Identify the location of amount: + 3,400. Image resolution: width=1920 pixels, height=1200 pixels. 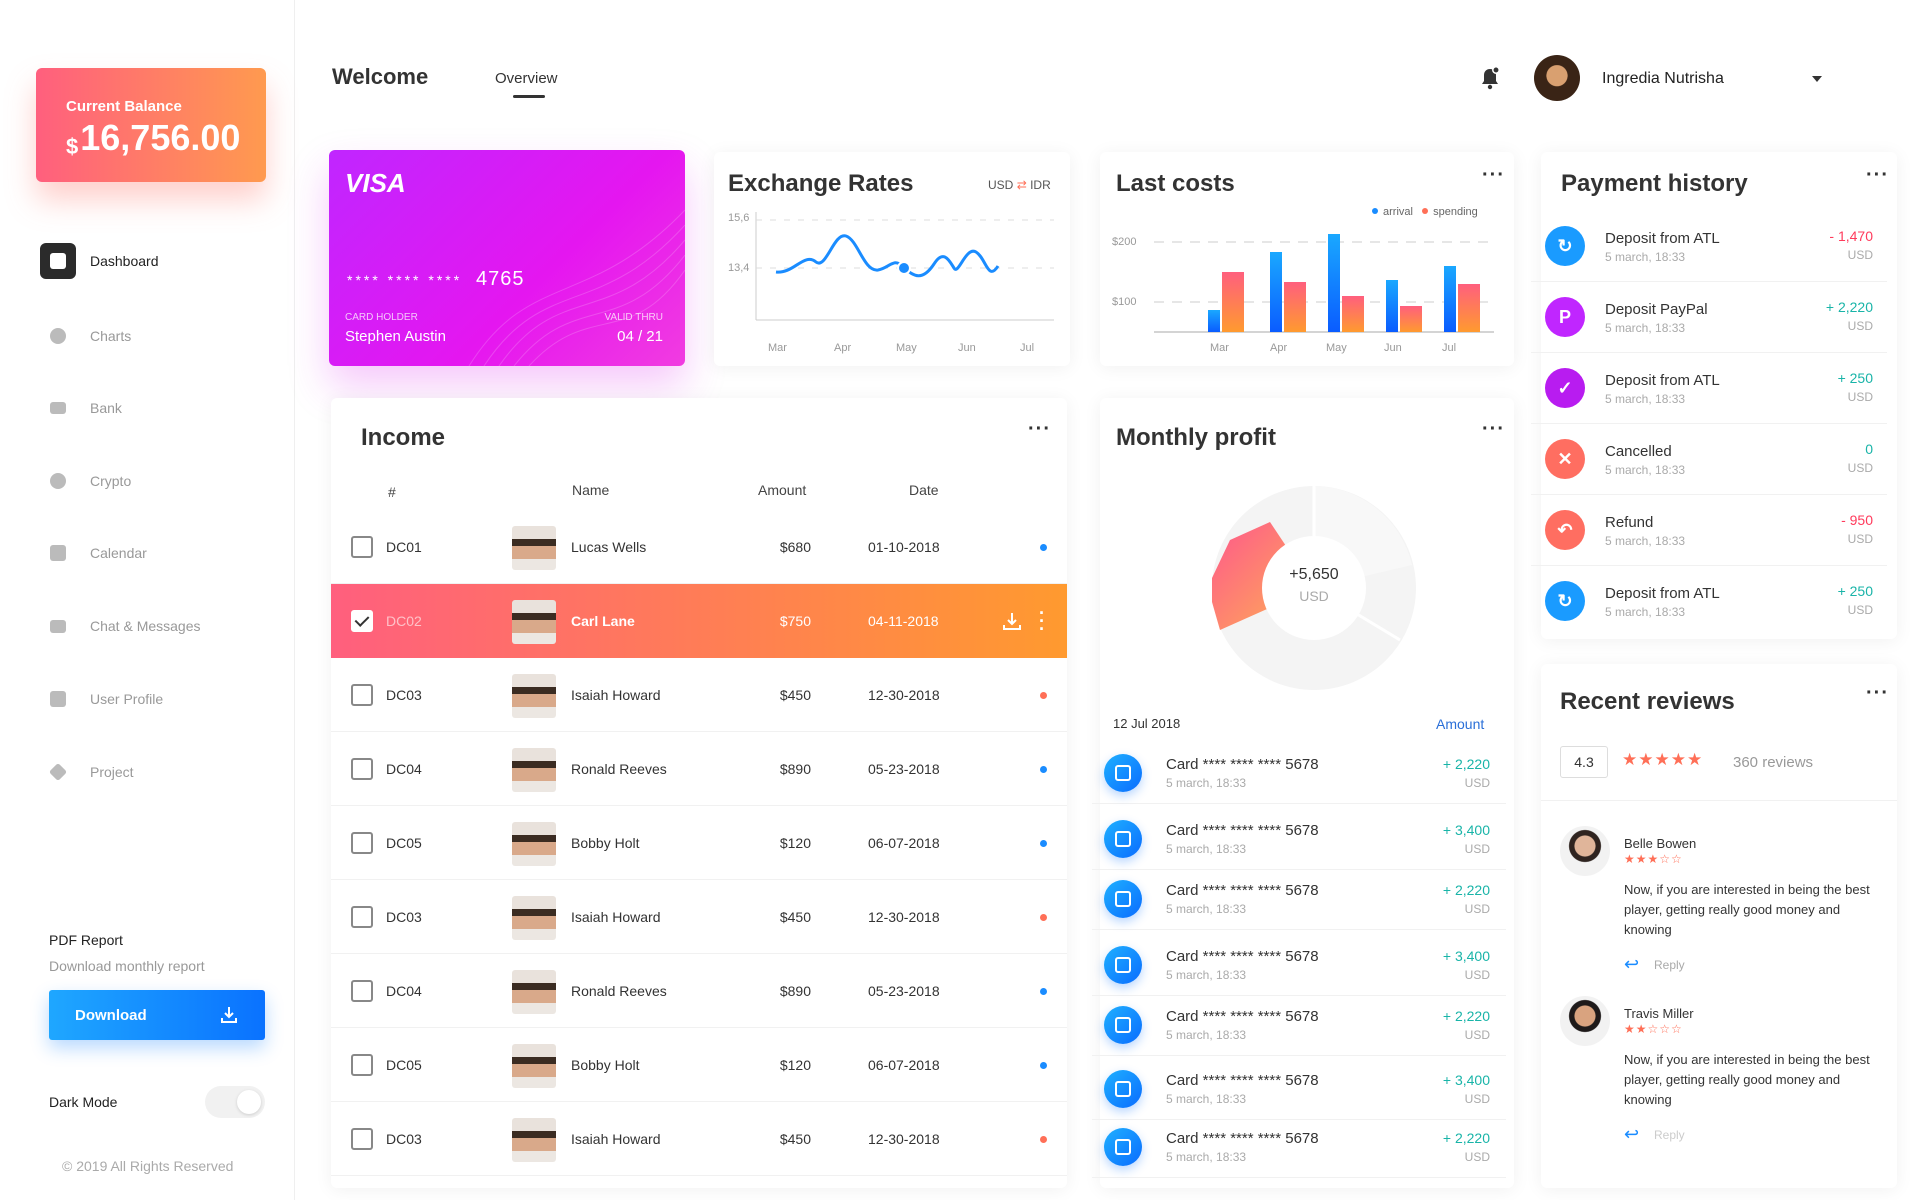
(1466, 956).